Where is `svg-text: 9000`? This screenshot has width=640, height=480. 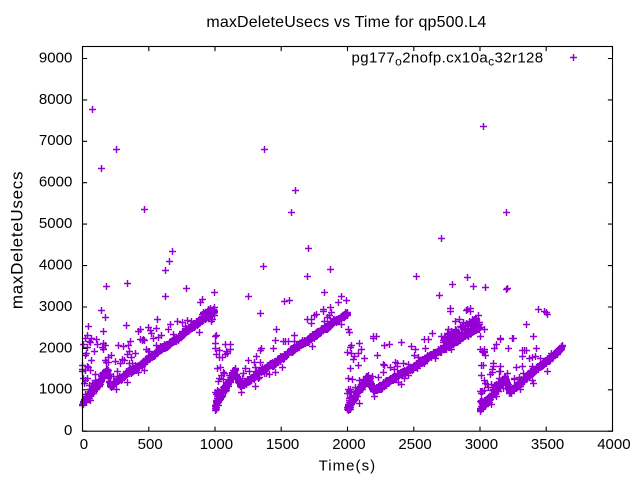 svg-text: 9000 is located at coordinates (55, 57).